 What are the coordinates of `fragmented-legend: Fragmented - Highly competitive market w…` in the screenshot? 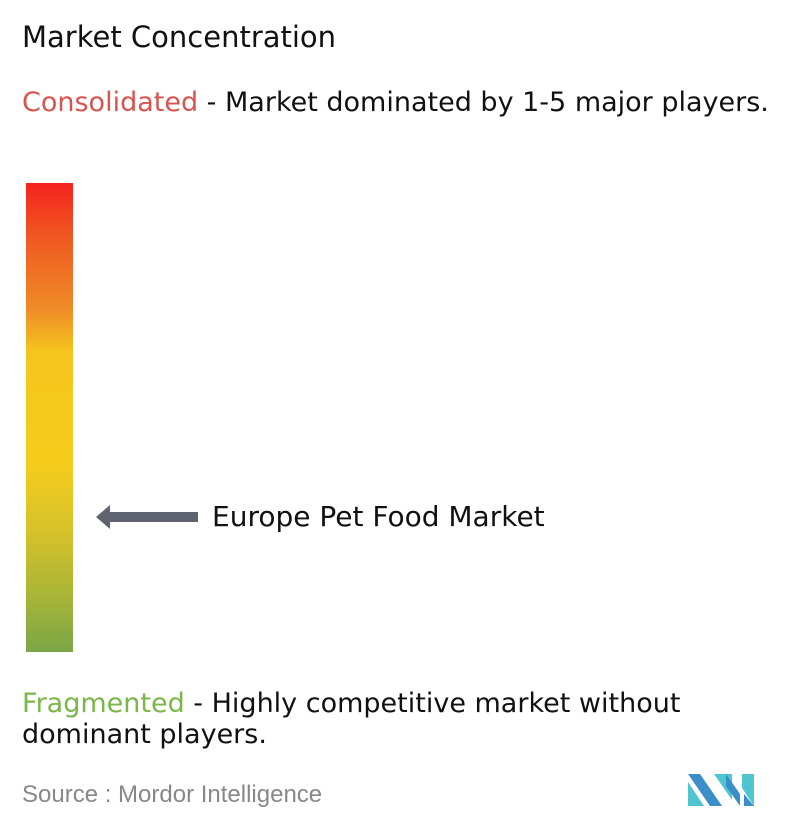 It's located at (407, 719).